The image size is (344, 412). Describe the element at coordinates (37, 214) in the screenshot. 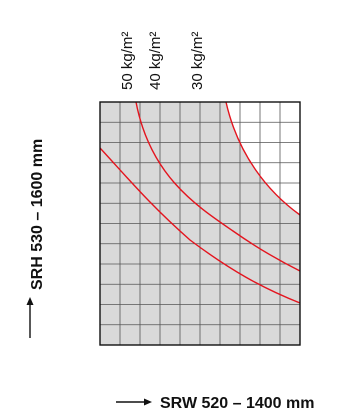

I see `y-axis-label: SRH 530 – 1600 mm` at that location.